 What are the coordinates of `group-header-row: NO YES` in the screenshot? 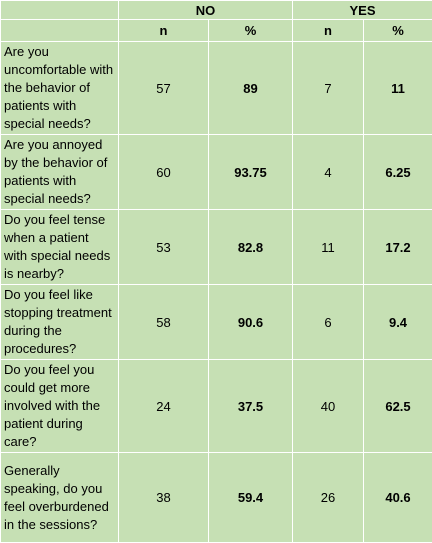 It's located at (216, 10).